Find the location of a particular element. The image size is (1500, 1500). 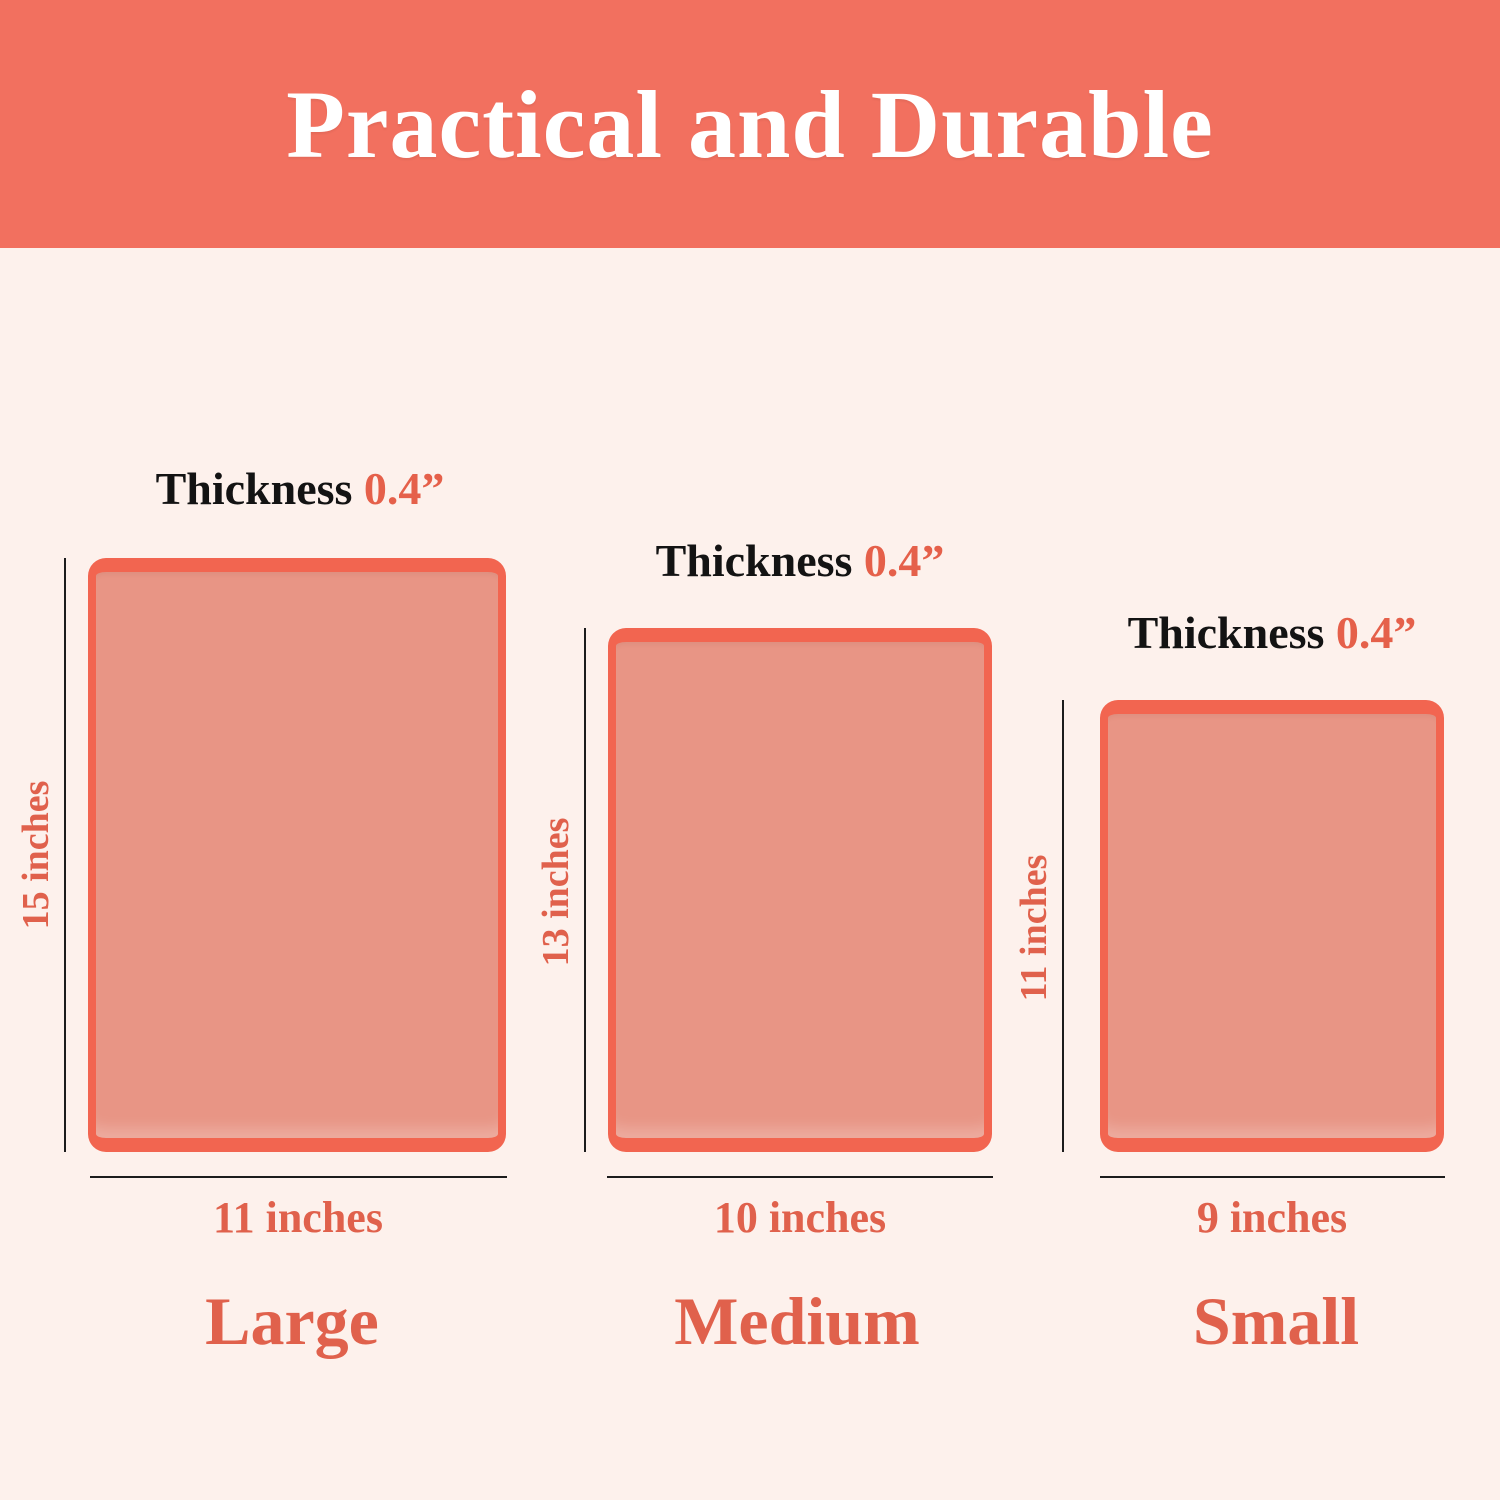

page-title: Practical and Durable is located at coordinates (750, 124).